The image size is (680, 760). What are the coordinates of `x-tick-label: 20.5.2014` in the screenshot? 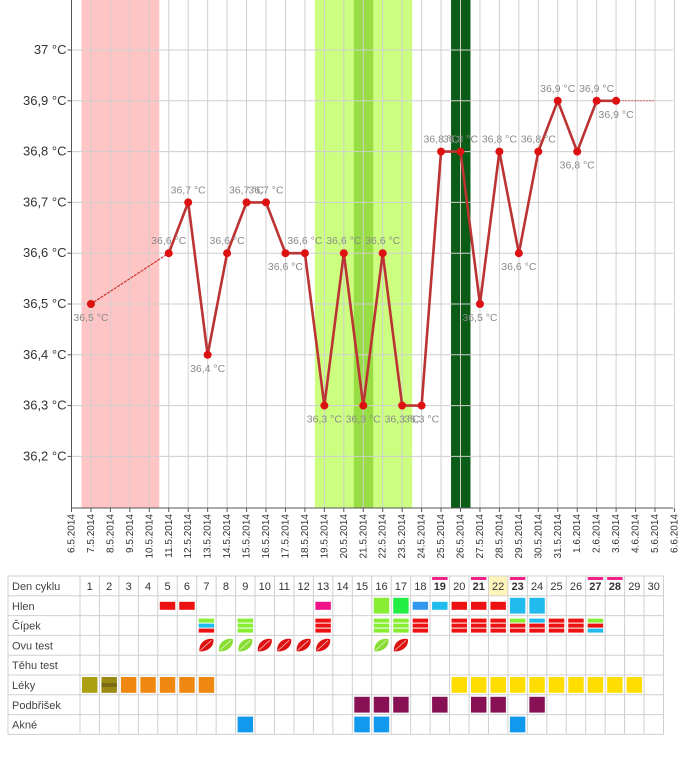 It's located at (344, 536).